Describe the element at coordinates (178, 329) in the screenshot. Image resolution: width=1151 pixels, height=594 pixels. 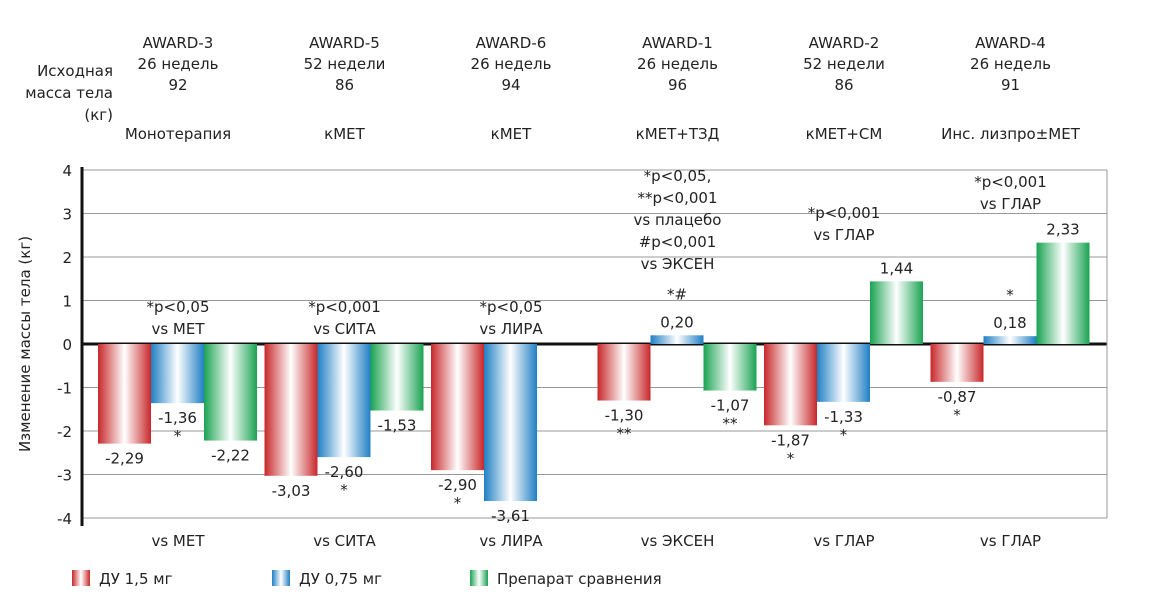
I see `significance-note: vs МЕТ` at that location.